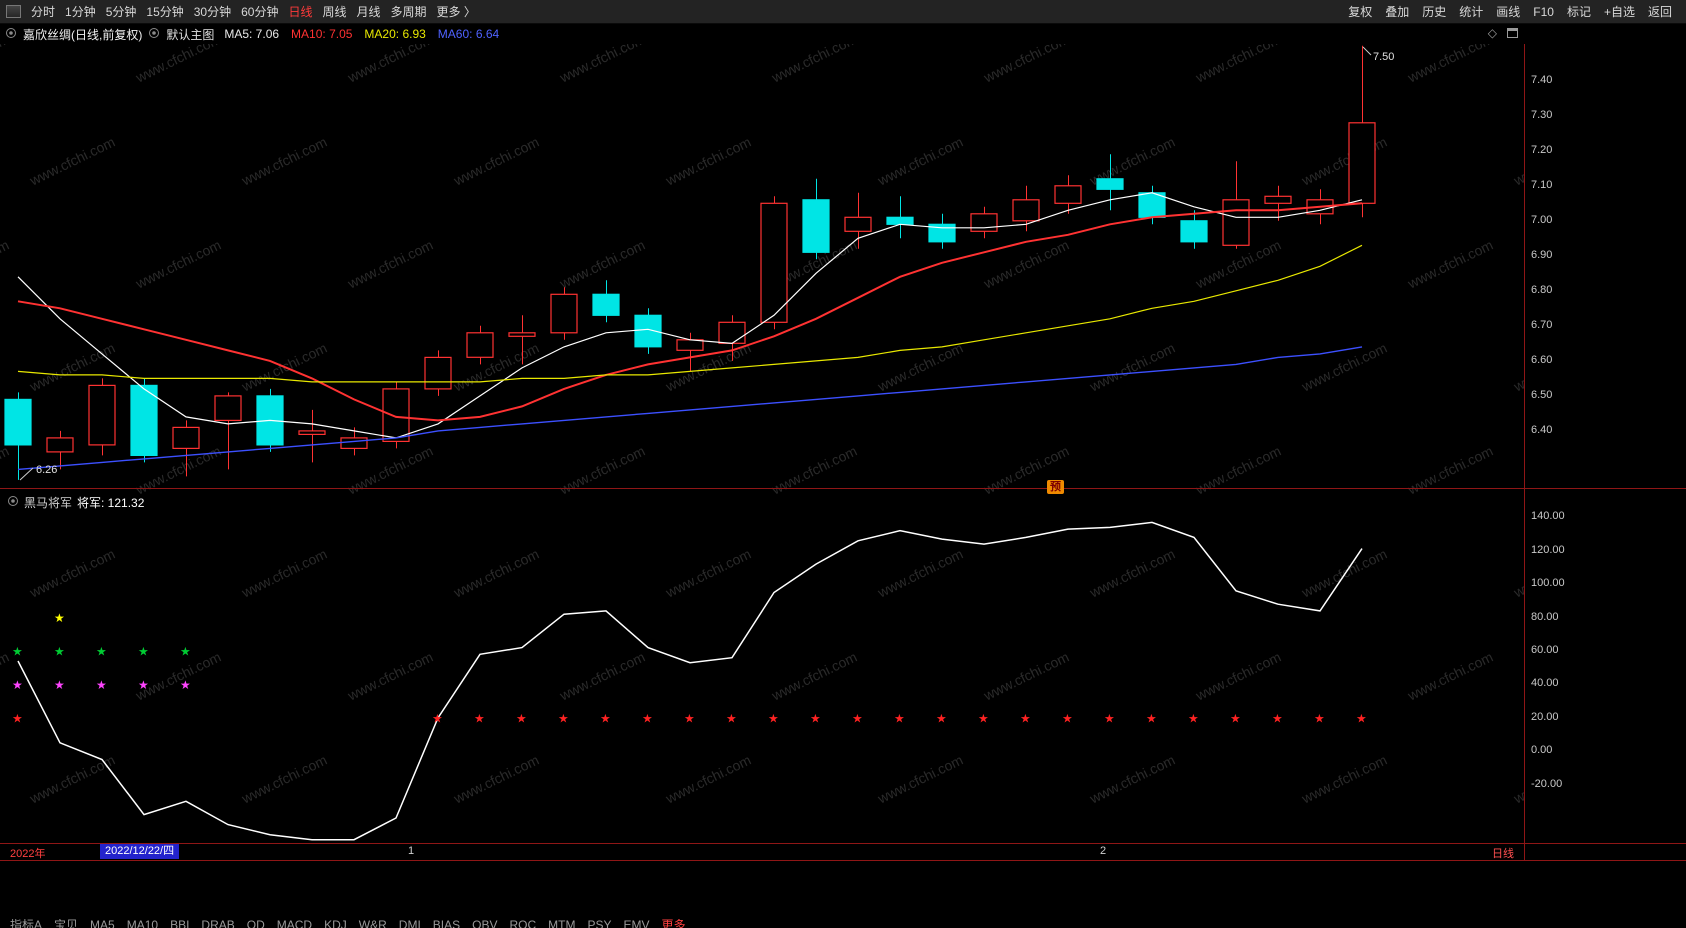  I want to click on period-tab-6: 日线, so click(300, 12).